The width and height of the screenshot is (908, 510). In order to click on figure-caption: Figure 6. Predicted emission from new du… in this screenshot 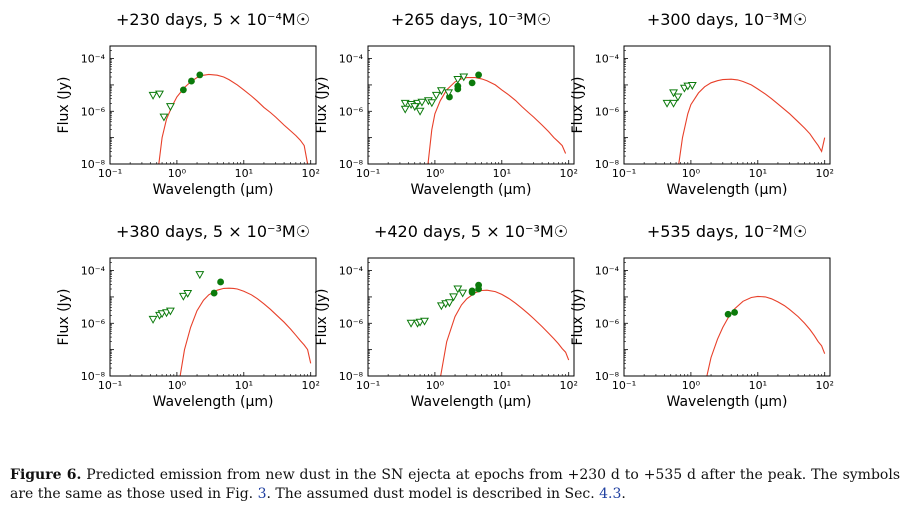, I will do `click(455, 485)`.